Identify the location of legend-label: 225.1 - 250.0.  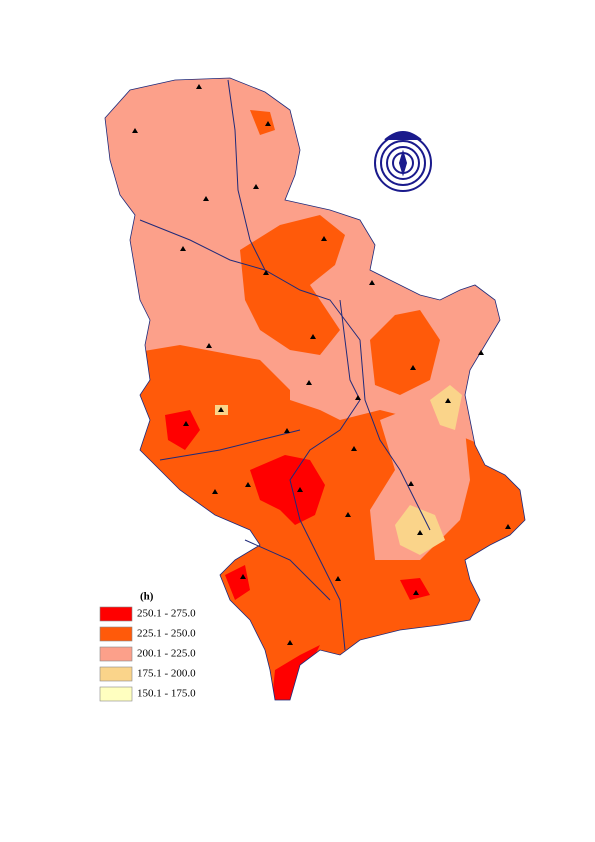
(166, 634).